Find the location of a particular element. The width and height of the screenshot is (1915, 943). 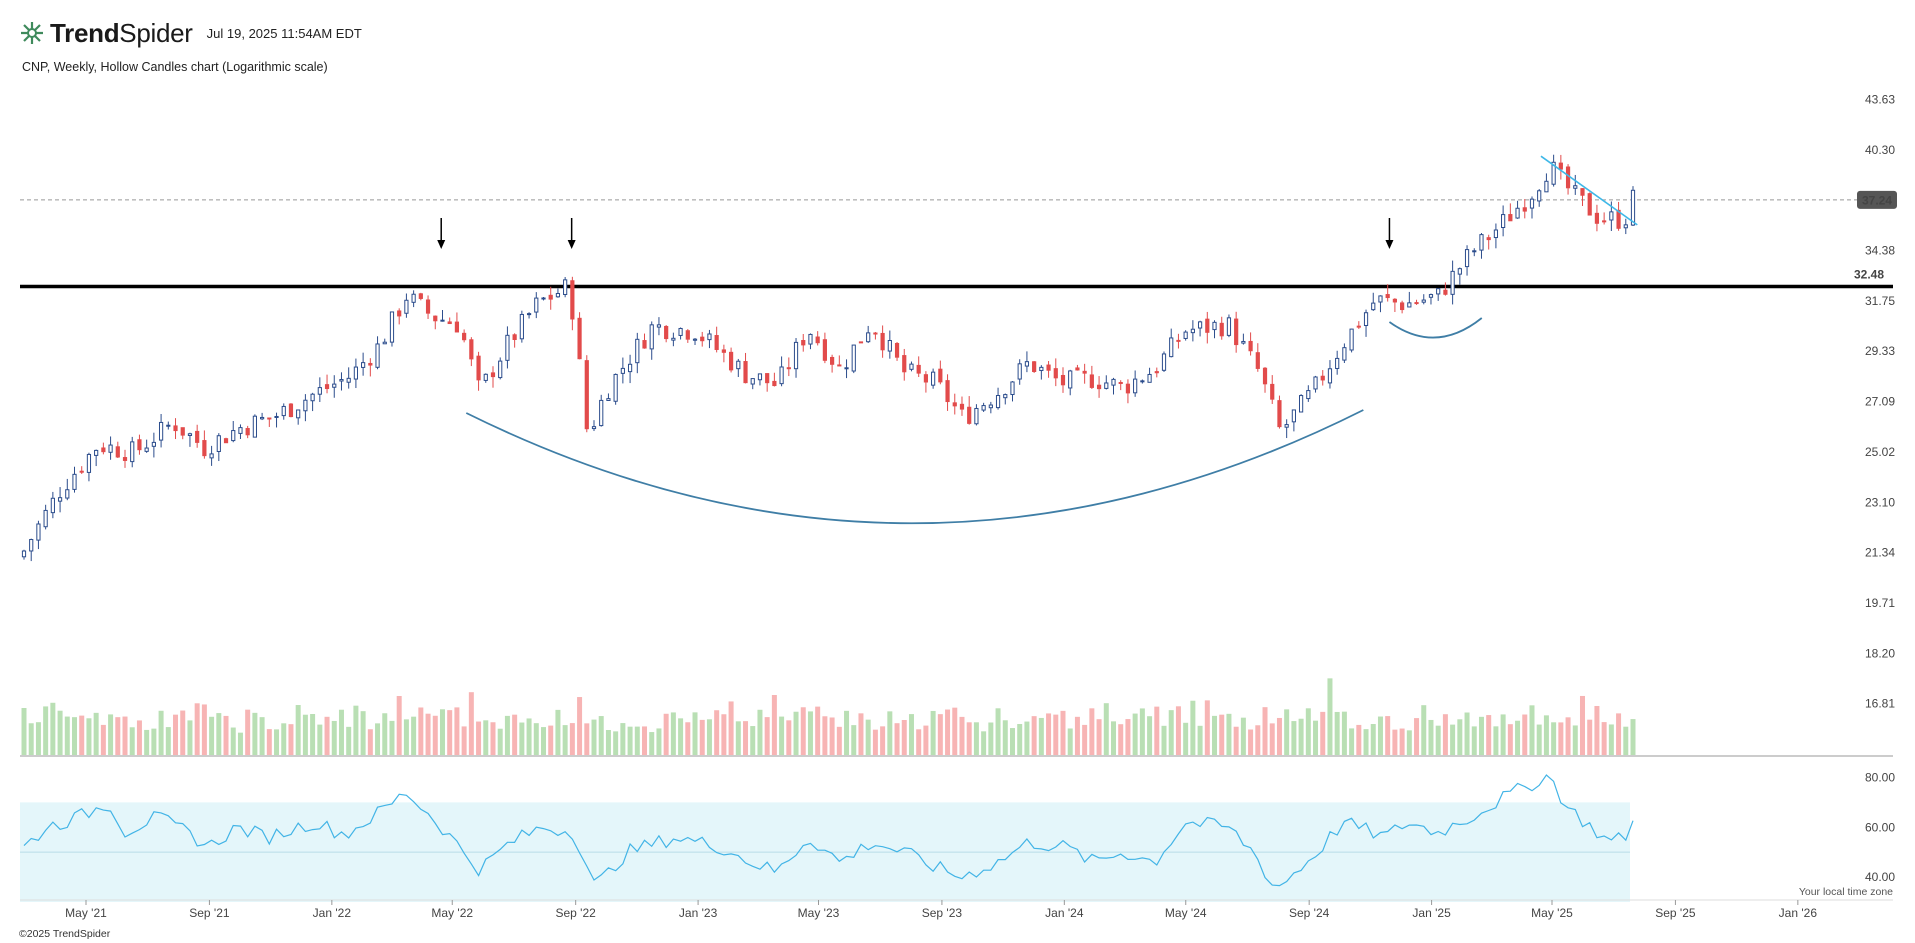

descending-trendline is located at coordinates (1589, 190).